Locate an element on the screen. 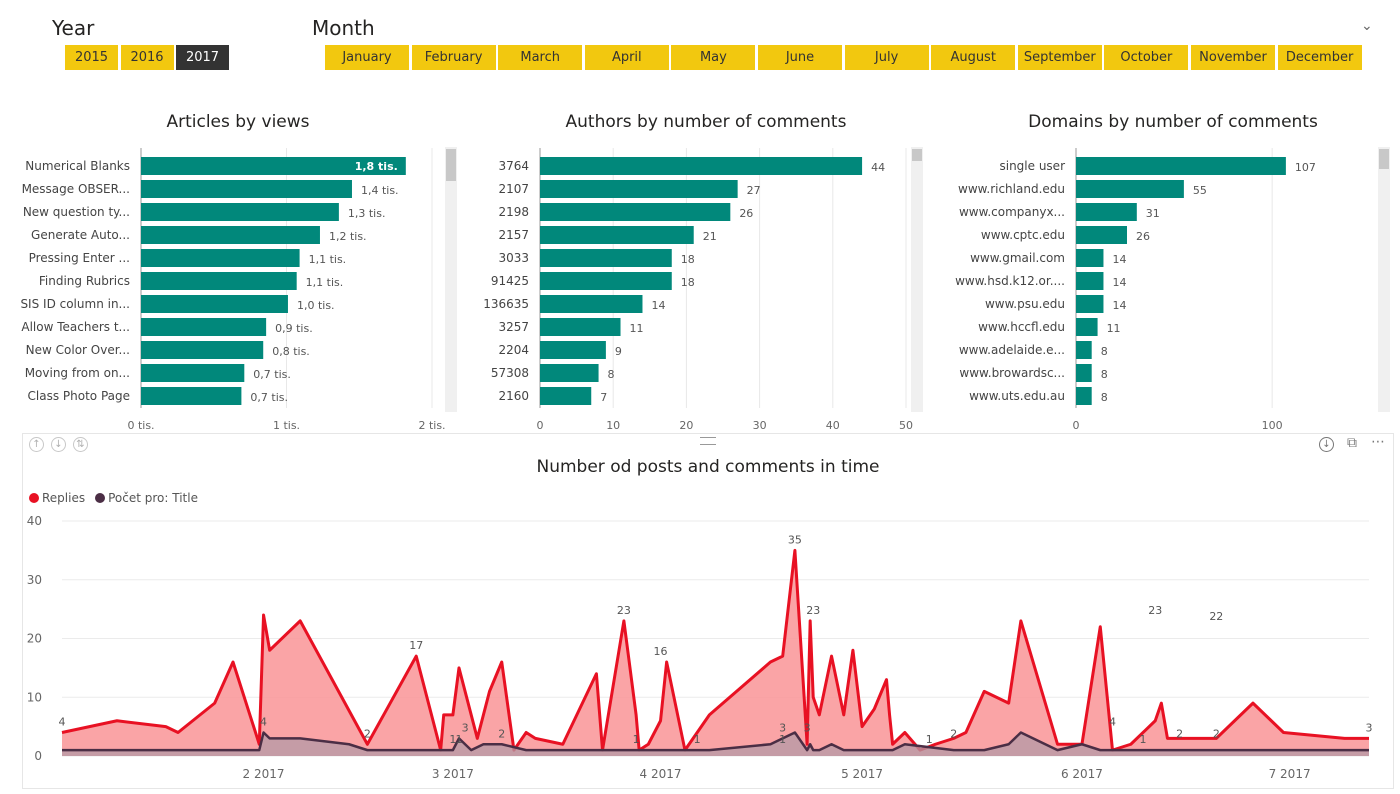  category-label: www.hccfl.edu is located at coordinates (1021, 327).